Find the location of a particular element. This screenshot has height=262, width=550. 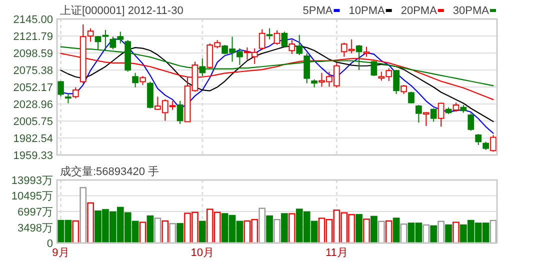

y-tick-label: 2121.79 is located at coordinates (33, 37).